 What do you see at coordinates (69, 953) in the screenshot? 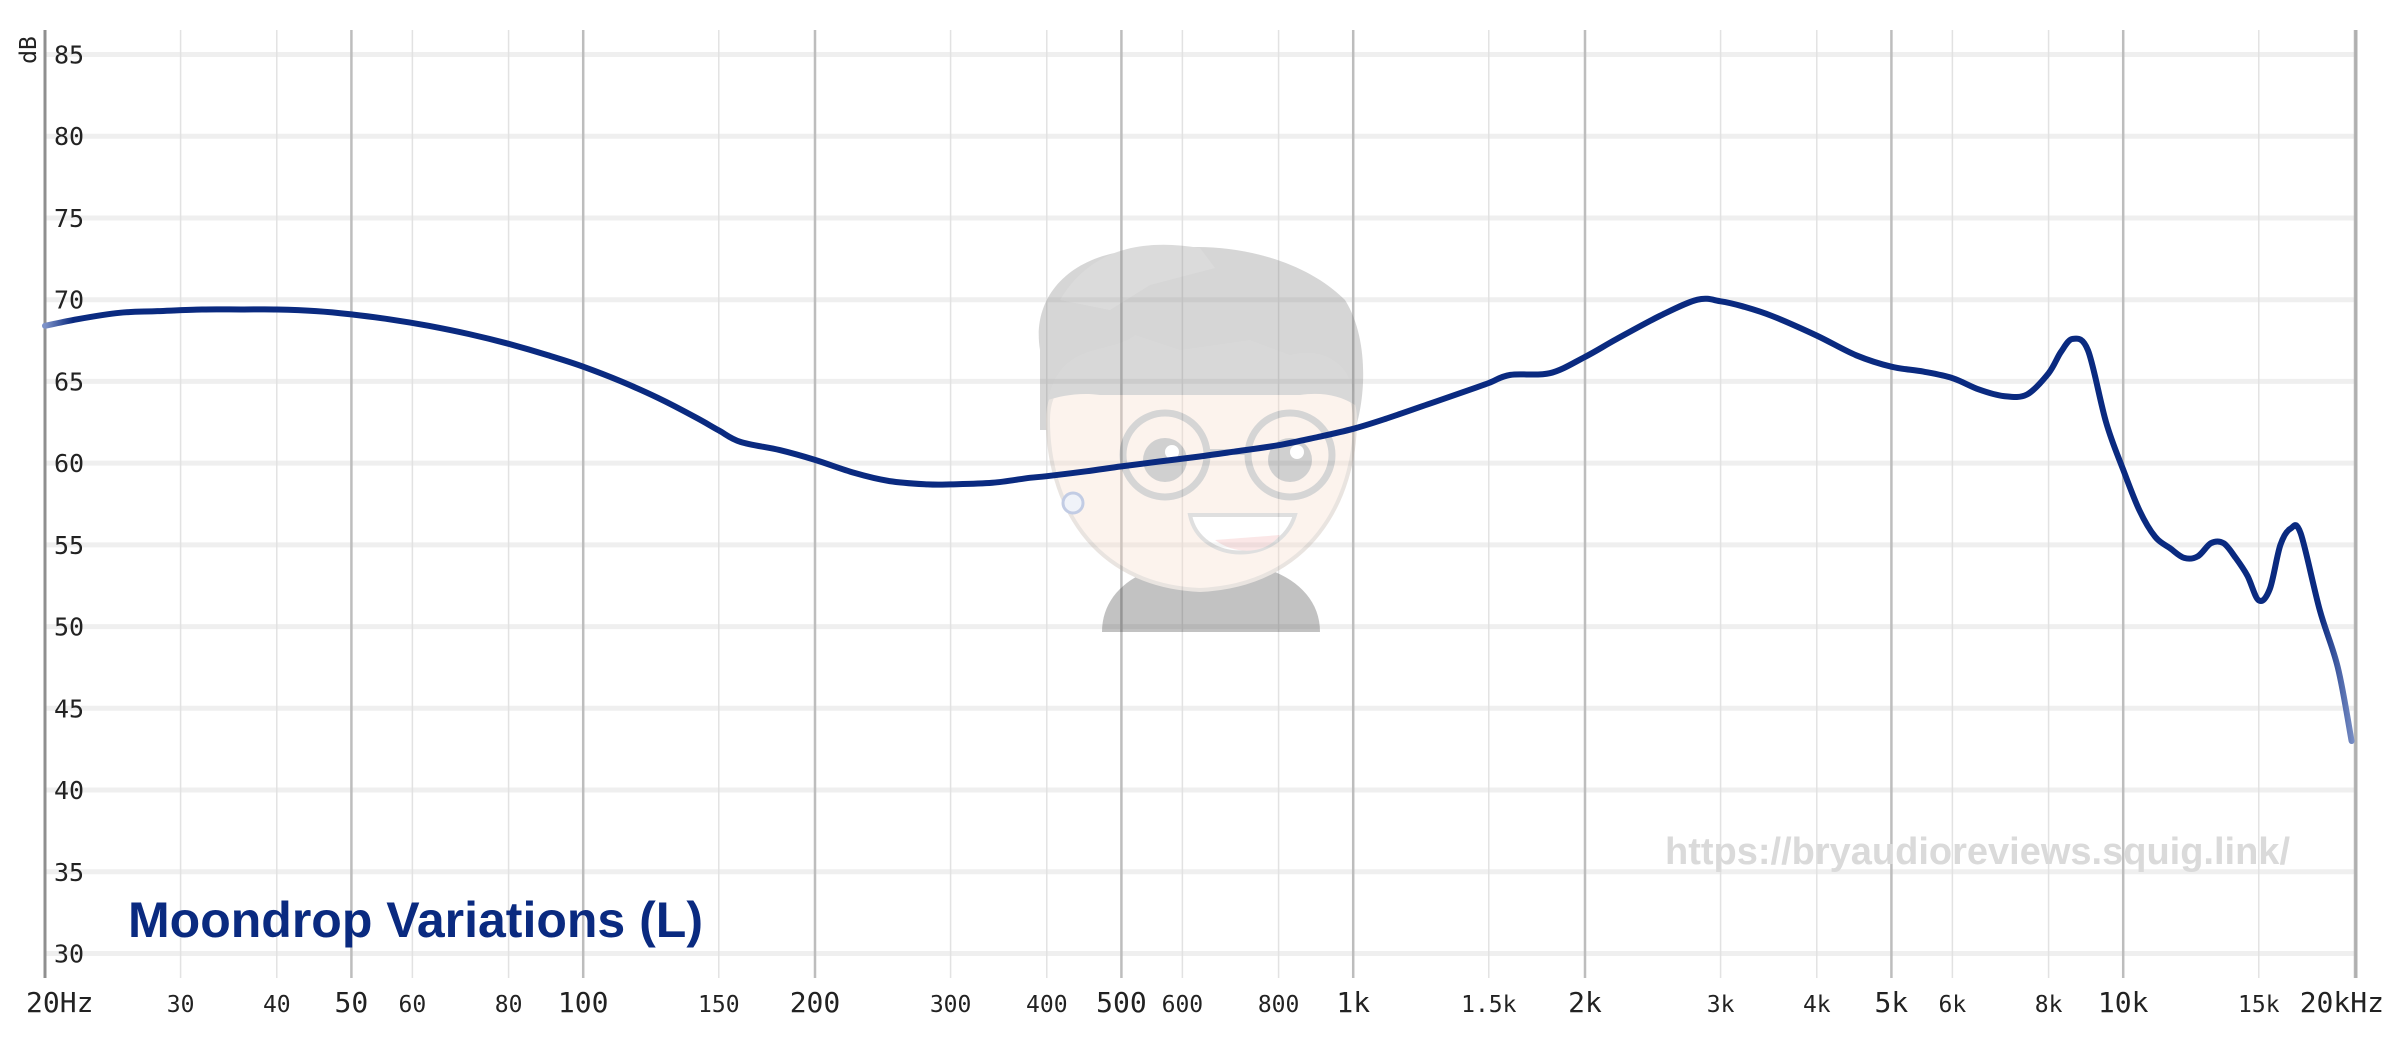
I see `y-tick-label: 30` at bounding box center [69, 953].